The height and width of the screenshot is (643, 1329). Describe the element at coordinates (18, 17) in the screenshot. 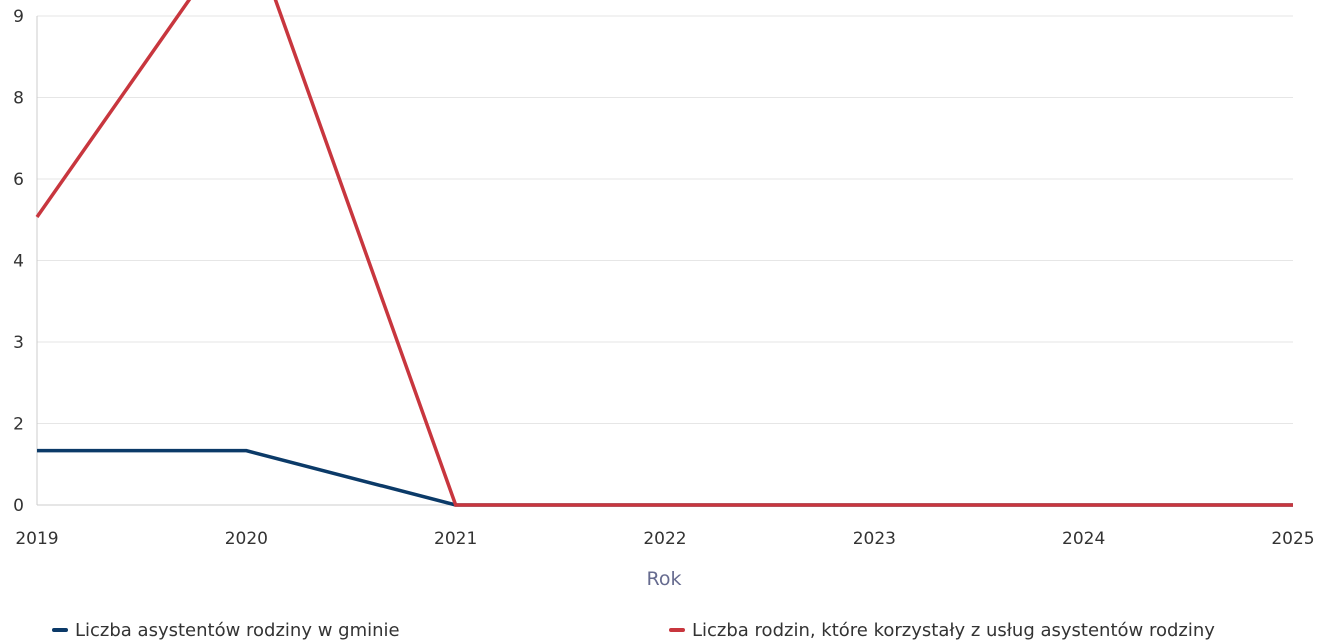

I see `y-tick-label: 9` at that location.